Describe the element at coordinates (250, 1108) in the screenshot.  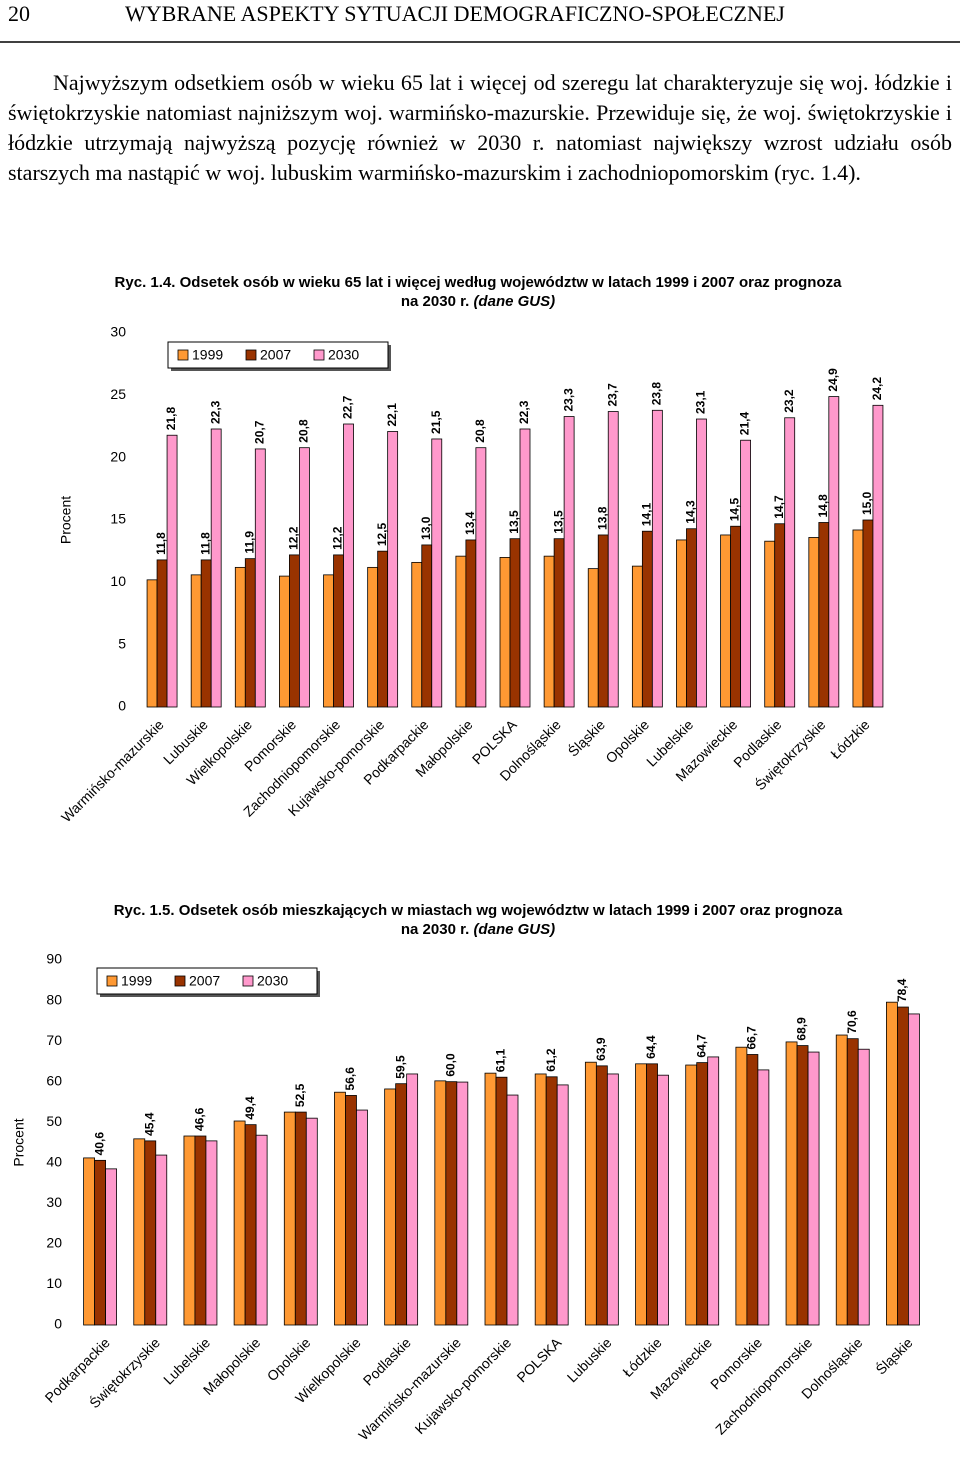
I see `data-label: 49,4` at that location.